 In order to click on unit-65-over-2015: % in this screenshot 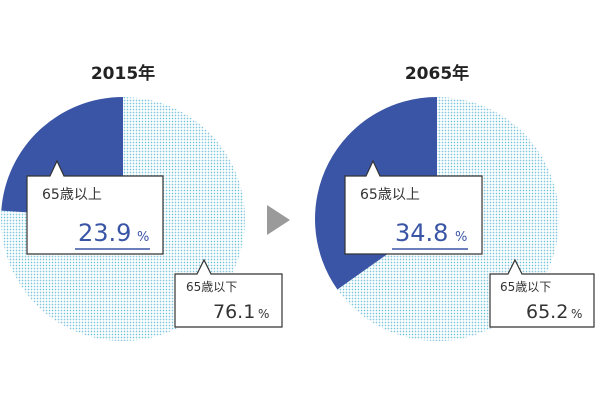, I will do `click(143, 237)`.